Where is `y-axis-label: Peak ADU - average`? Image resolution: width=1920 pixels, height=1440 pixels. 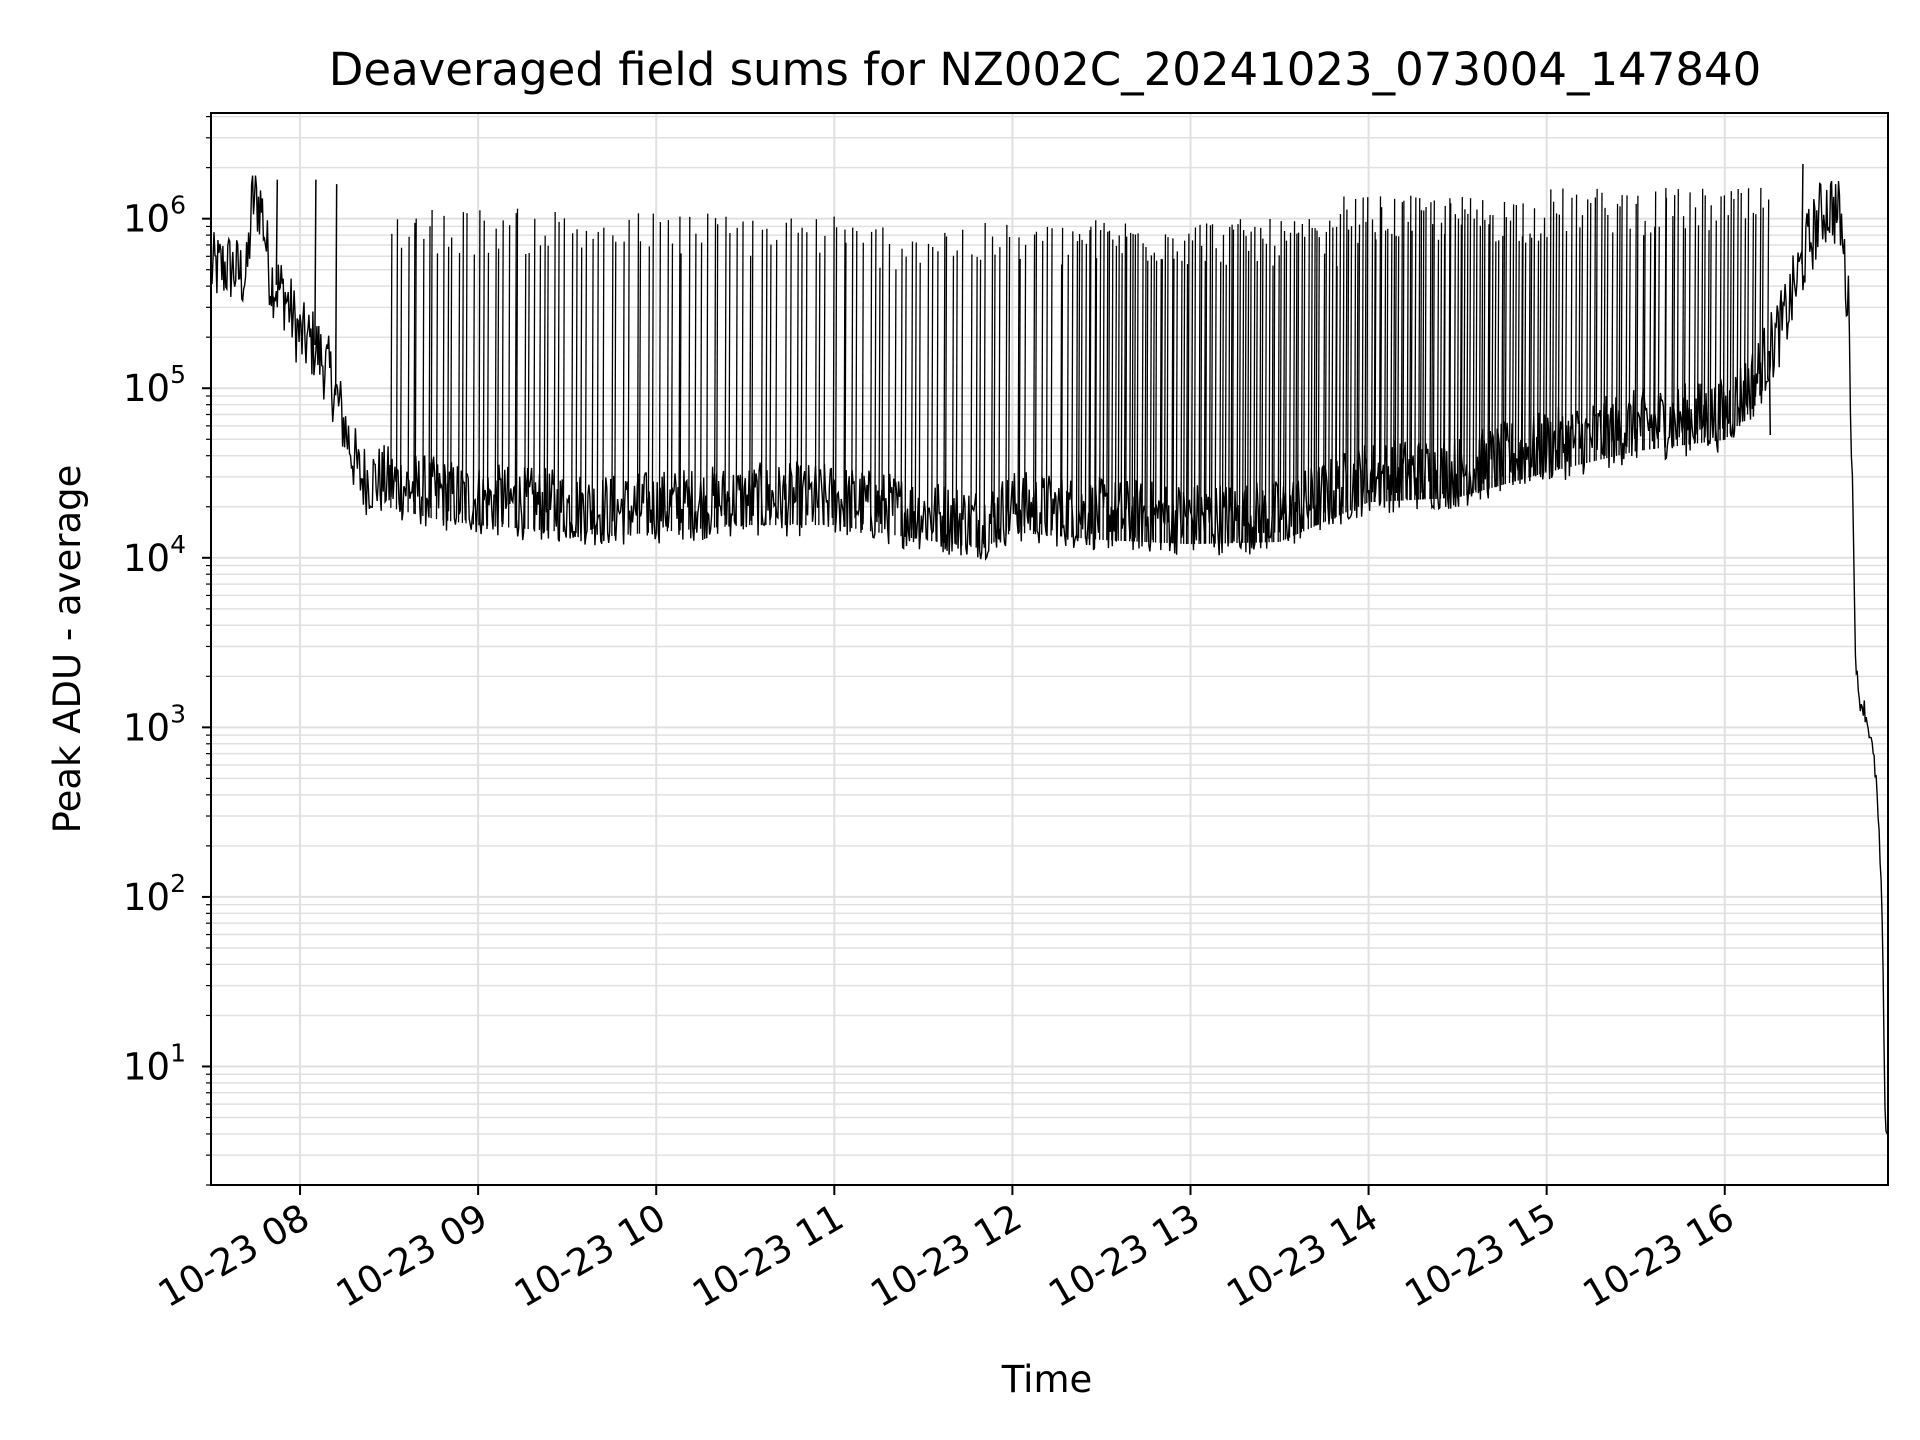
y-axis-label: Peak ADU - average is located at coordinates (67, 649).